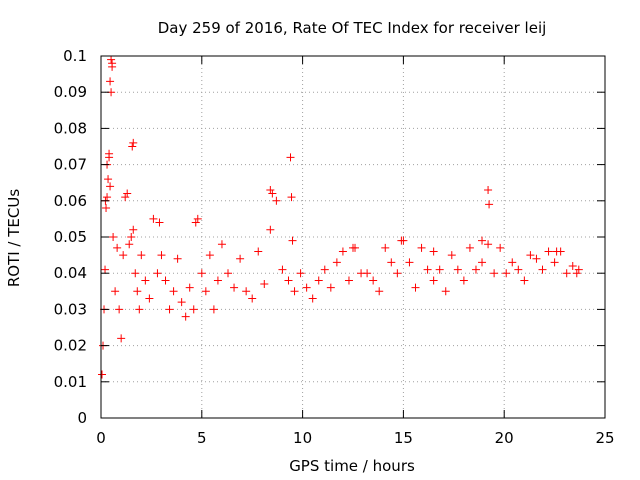  I want to click on y-tick-label: 0.07, so click(70, 165).